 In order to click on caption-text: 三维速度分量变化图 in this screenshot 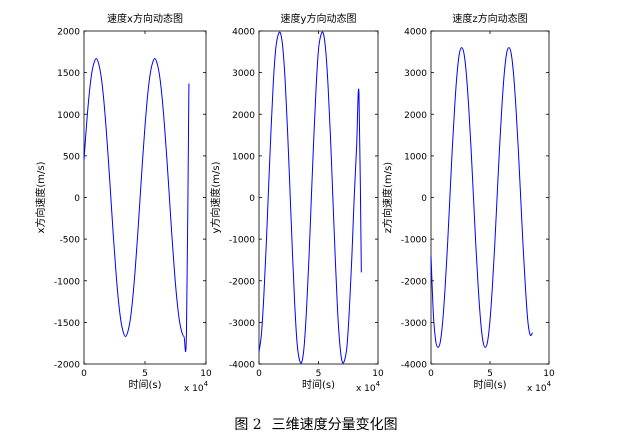, I will do `click(334, 425)`.